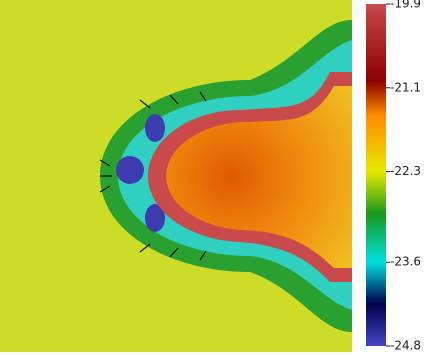  I want to click on colorbar-tick-label: -19.9, so click(405, 5).